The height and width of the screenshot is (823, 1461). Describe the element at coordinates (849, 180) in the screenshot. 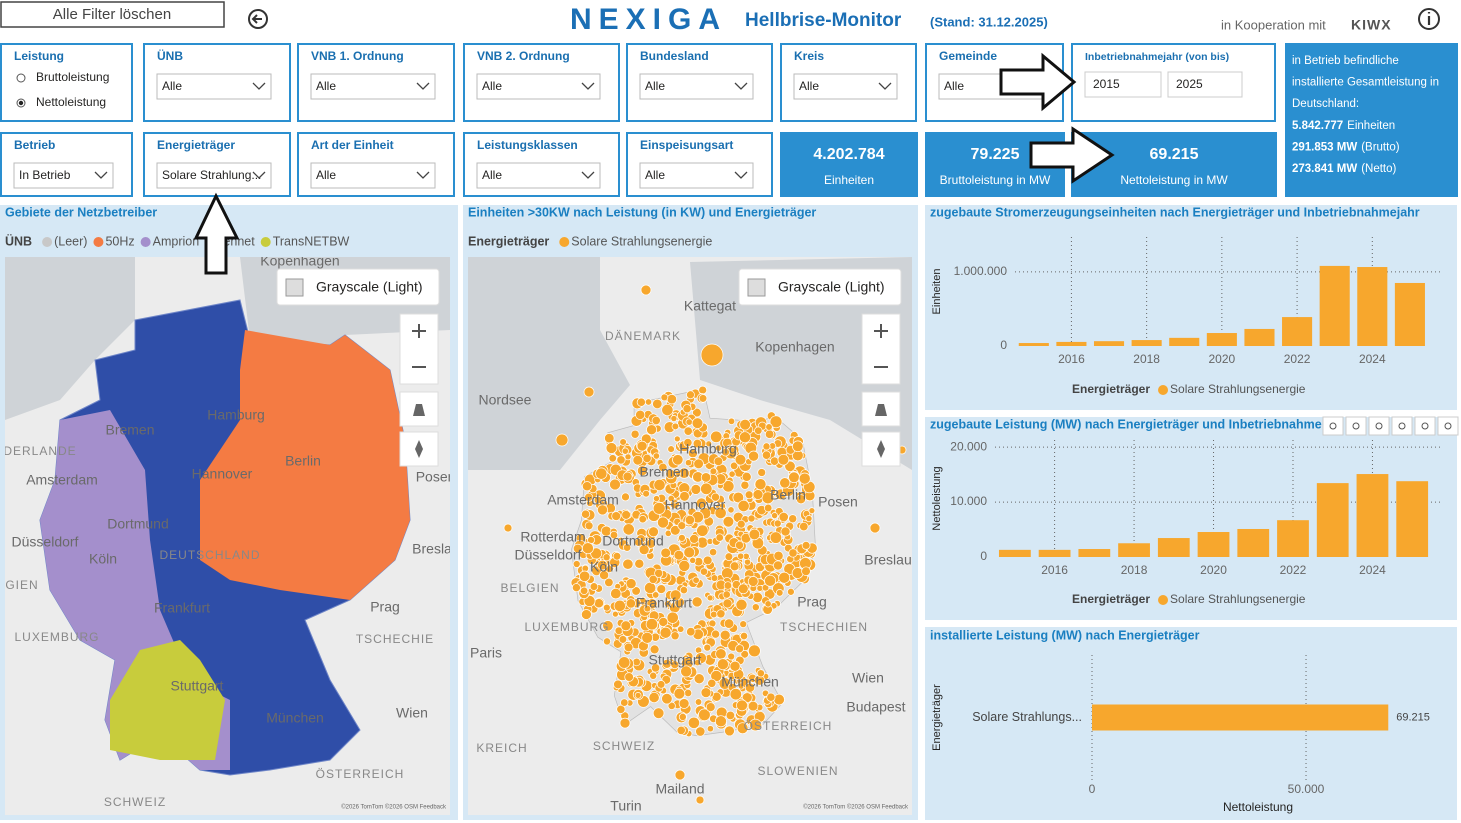

I see `kpi-label: Einheiten` at that location.